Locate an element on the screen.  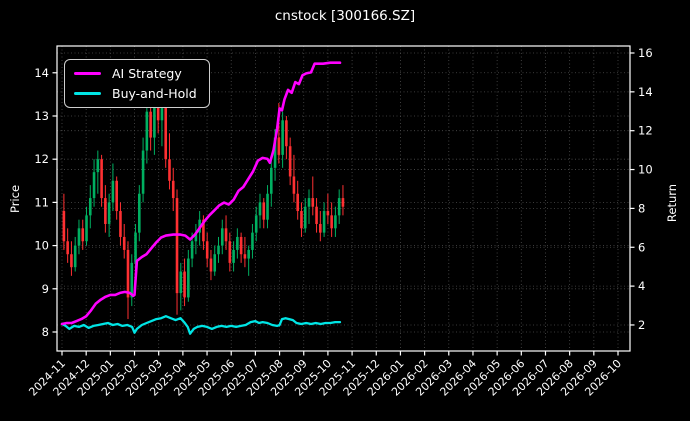
right-axis-label: Return is located at coordinates (672, 203).